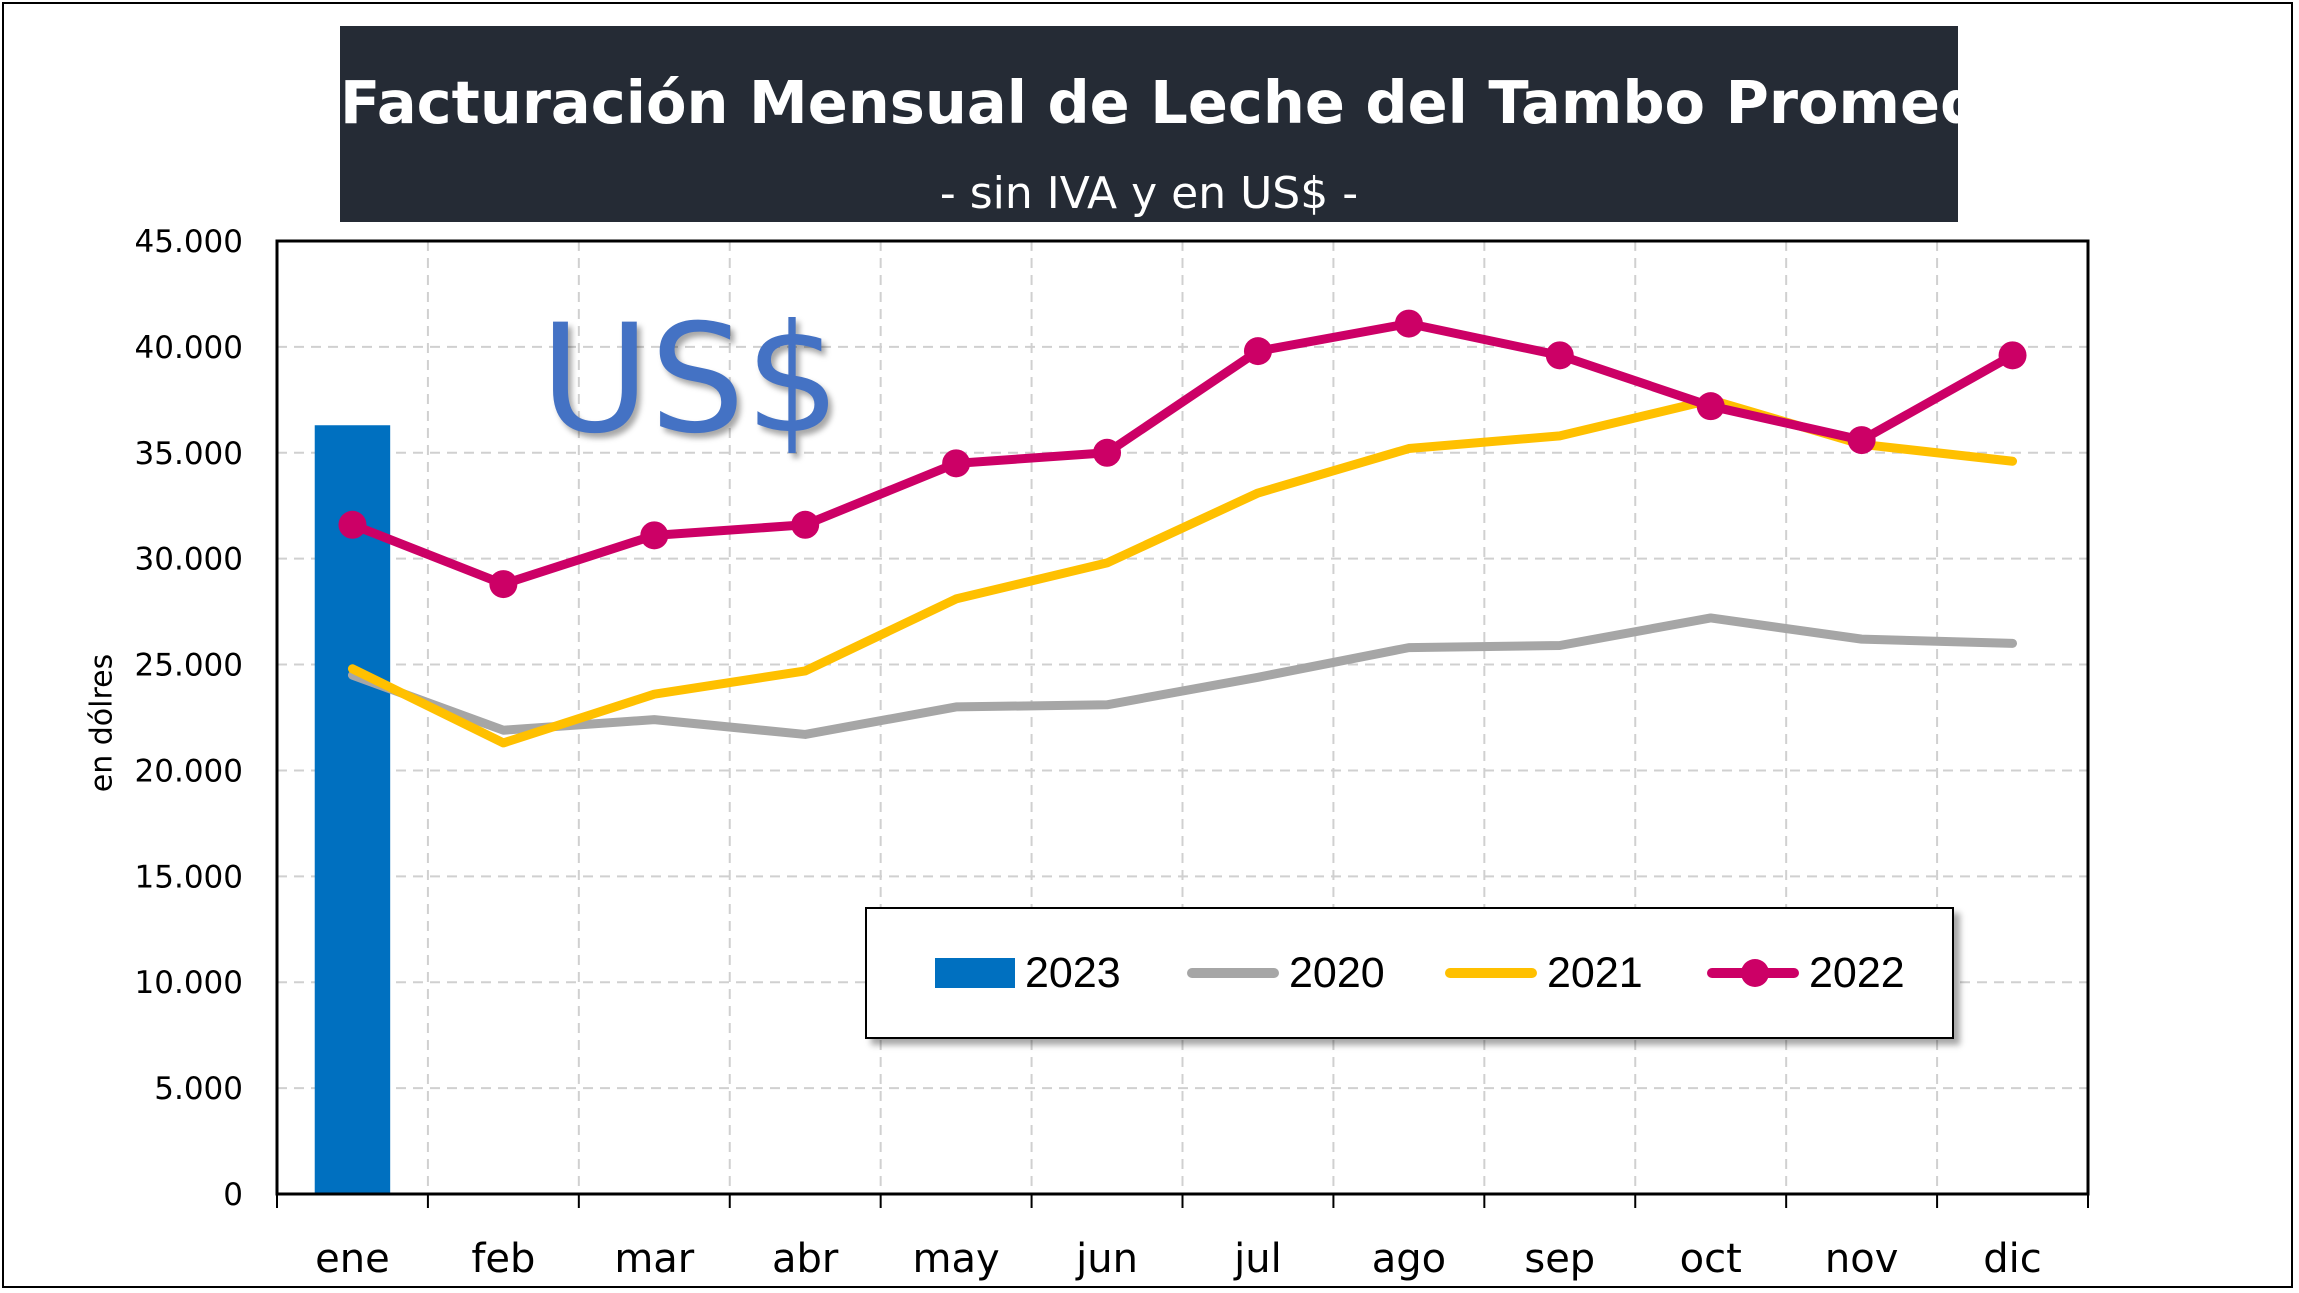  Describe the element at coordinates (189, 560) in the screenshot. I see `y-tick-label: 30.000` at that location.